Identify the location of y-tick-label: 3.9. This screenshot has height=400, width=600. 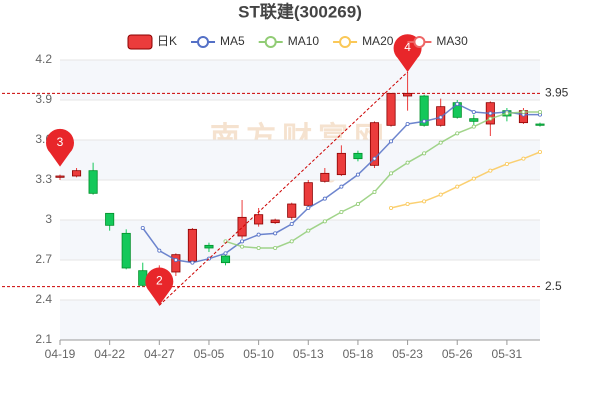
(43, 99).